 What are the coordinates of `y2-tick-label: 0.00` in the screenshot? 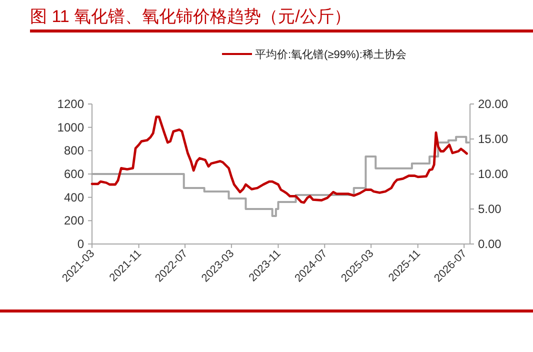 It's located at (490, 244).